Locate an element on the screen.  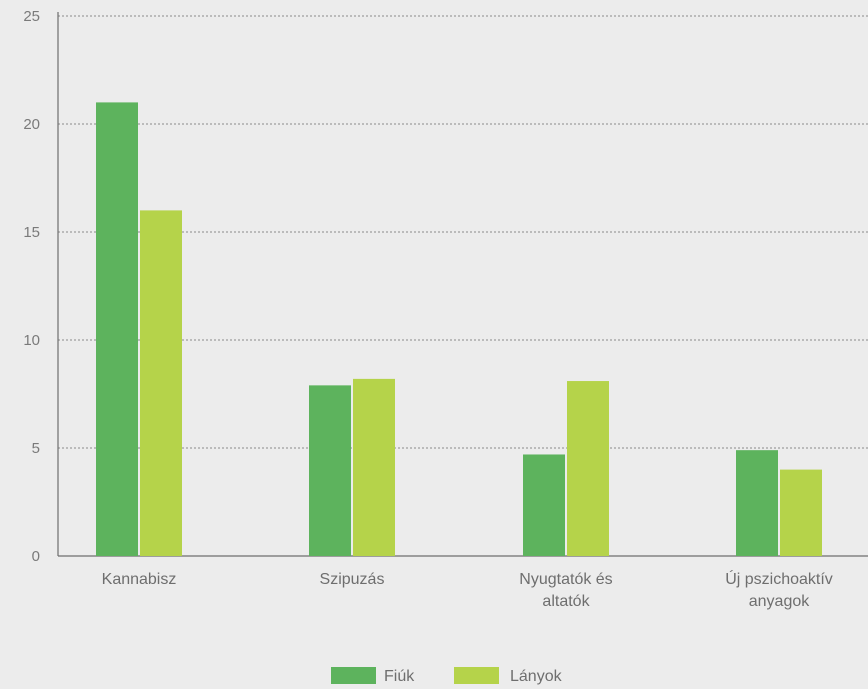
y-tick-label: 0 is located at coordinates (36, 556).